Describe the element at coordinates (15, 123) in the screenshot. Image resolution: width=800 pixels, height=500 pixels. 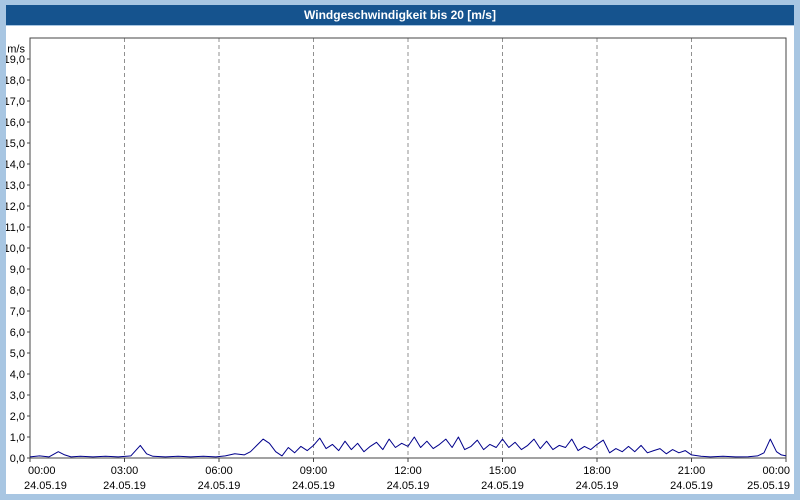
I see `y-tick-label: 16,0` at that location.